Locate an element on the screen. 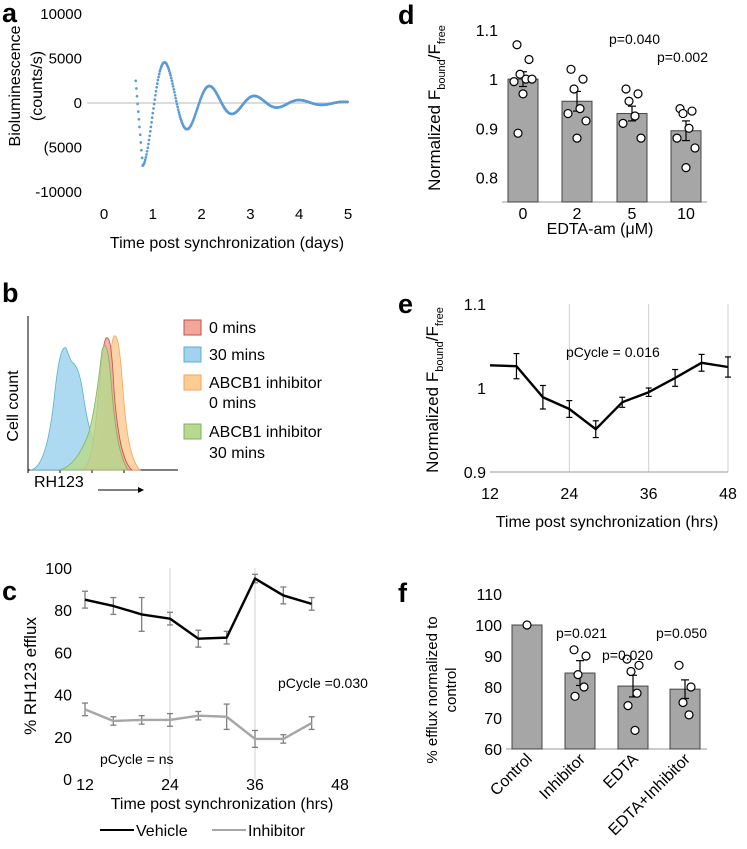 The height and width of the screenshot is (849, 747). panel-label-b: b is located at coordinates (10, 293).